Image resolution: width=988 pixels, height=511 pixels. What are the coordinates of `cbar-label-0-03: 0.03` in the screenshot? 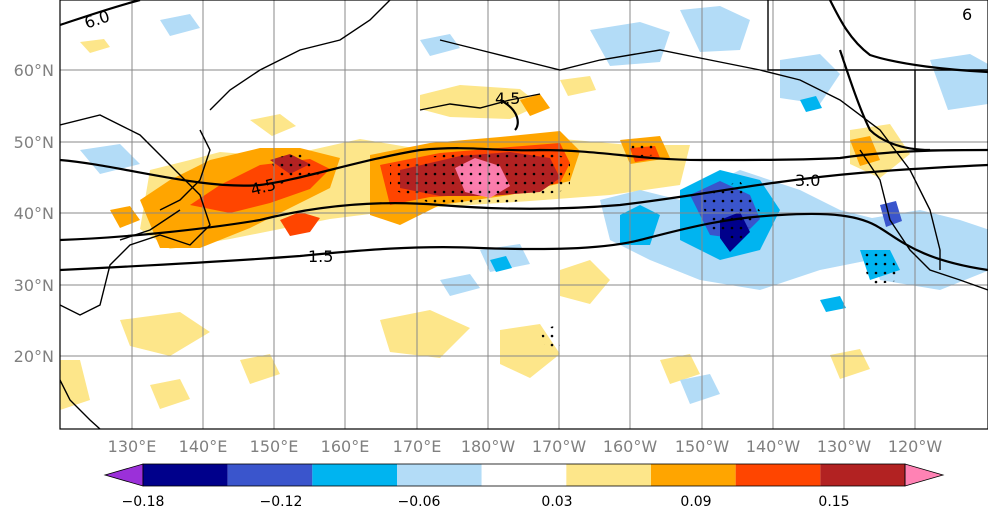 It's located at (556, 502).